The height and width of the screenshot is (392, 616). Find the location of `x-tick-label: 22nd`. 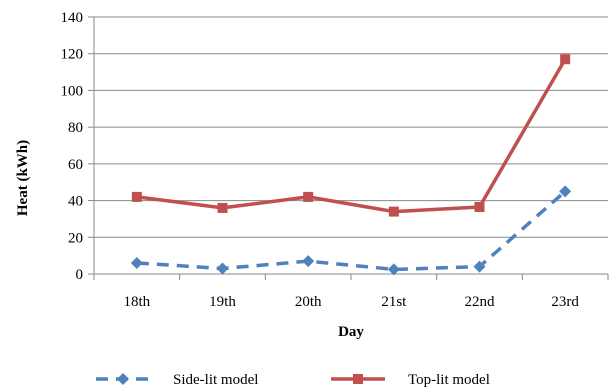

x-tick-label: 22nd is located at coordinates (480, 302).